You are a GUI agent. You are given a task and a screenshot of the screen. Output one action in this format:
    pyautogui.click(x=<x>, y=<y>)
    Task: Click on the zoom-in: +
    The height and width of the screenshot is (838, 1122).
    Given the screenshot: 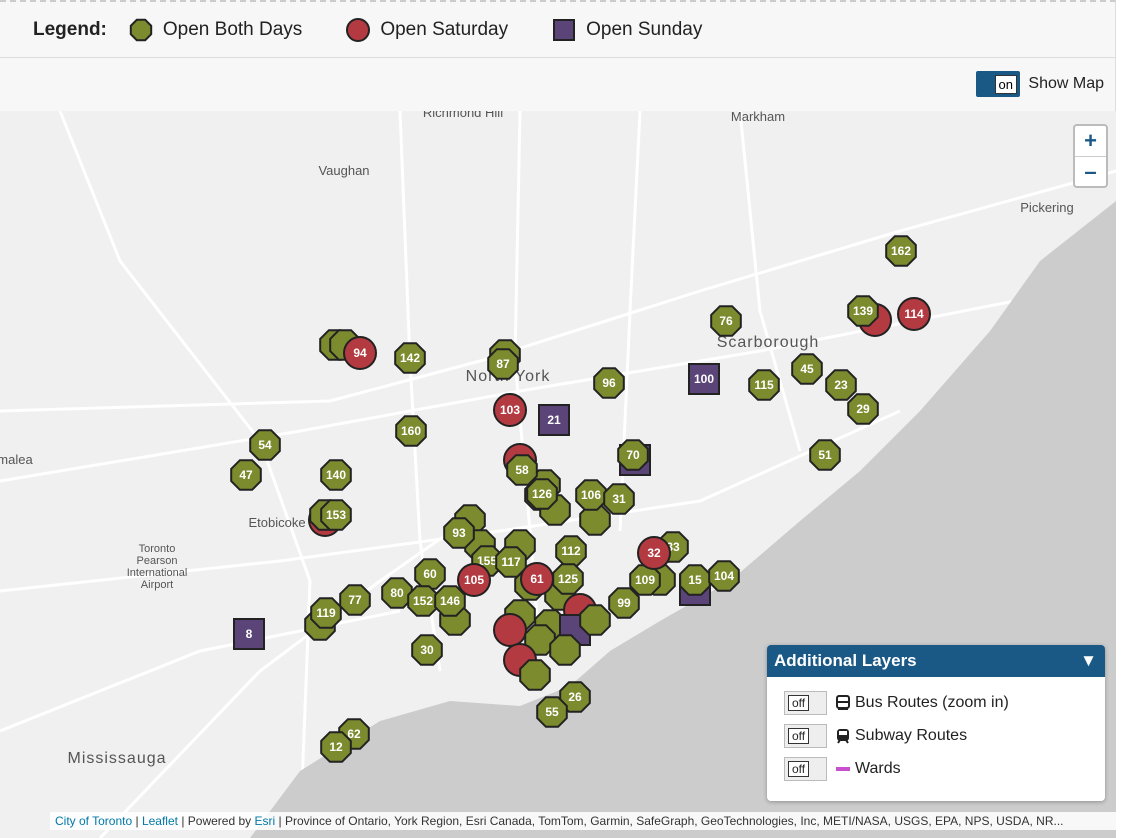 What is the action you would take?
    pyautogui.click(x=1090, y=141)
    